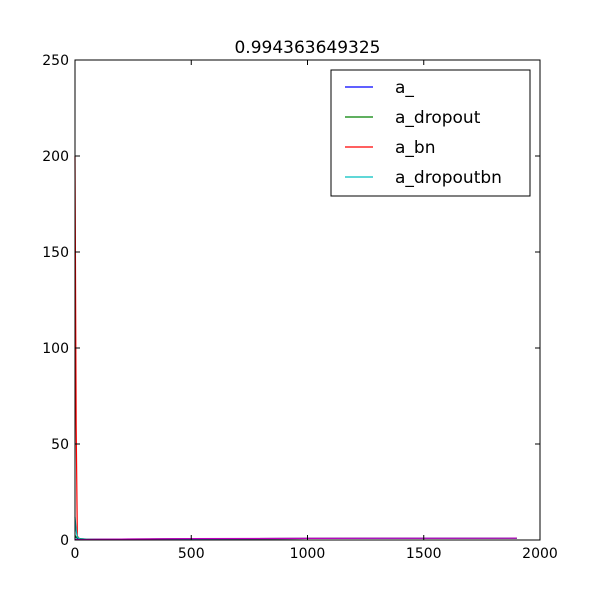 The width and height of the screenshot is (600, 600). What do you see at coordinates (55, 349) in the screenshot?
I see `y-tick-label-2: 100` at bounding box center [55, 349].